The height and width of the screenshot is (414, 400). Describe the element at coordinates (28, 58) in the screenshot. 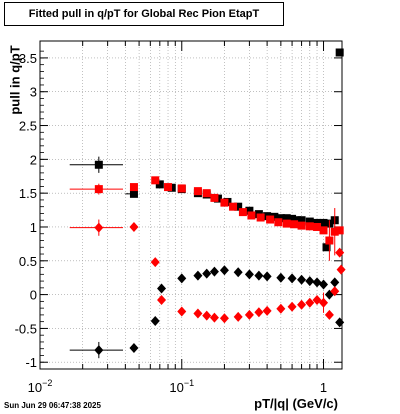

I see `y-tick-label: 3.5` at that location.